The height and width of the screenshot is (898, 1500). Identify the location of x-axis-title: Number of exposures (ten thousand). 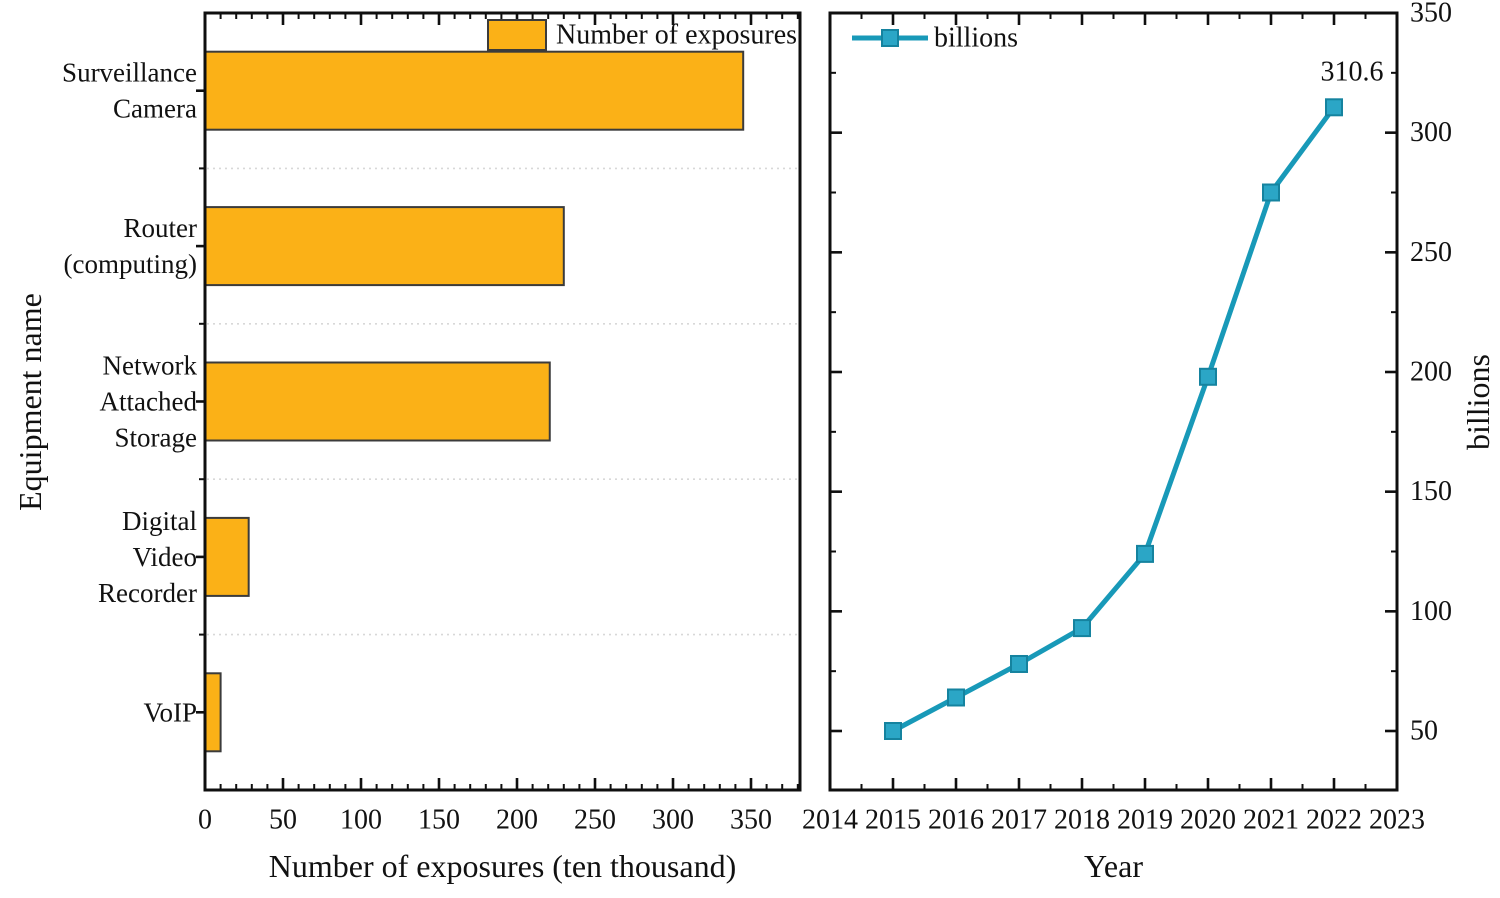
(502, 866).